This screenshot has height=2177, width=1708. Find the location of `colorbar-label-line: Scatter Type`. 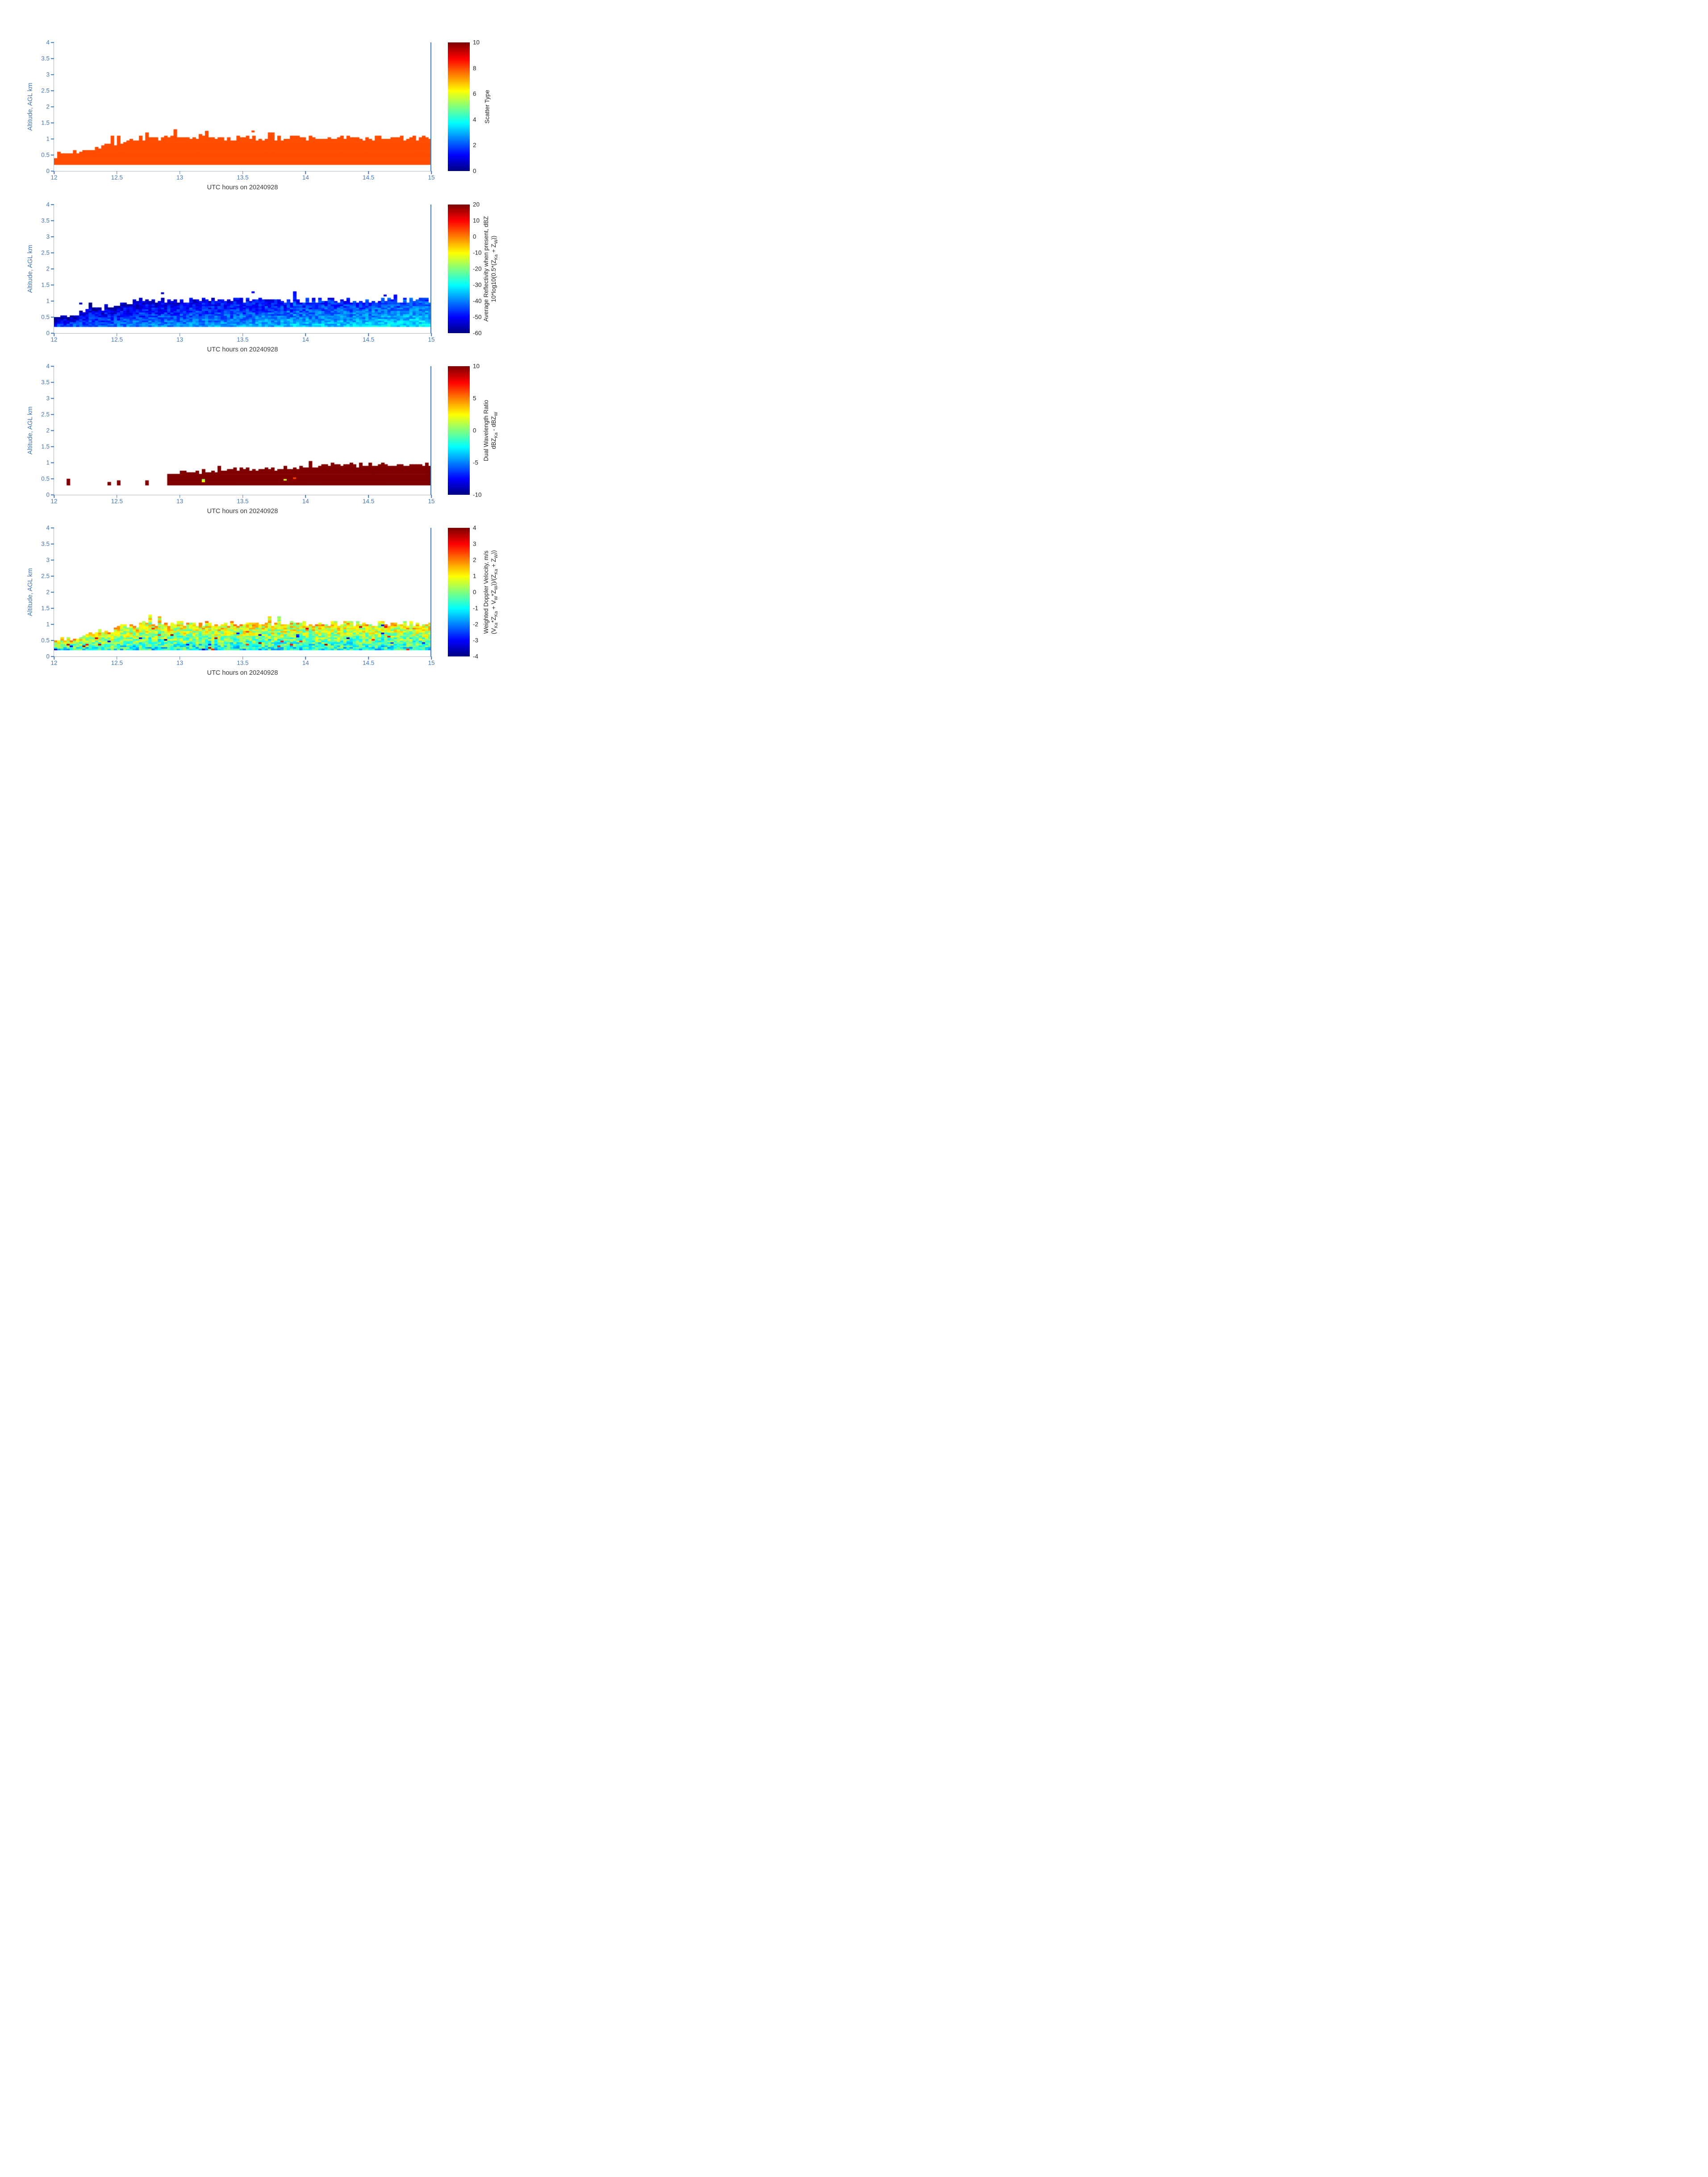

colorbar-label-line: Scatter Type is located at coordinates (487, 107).